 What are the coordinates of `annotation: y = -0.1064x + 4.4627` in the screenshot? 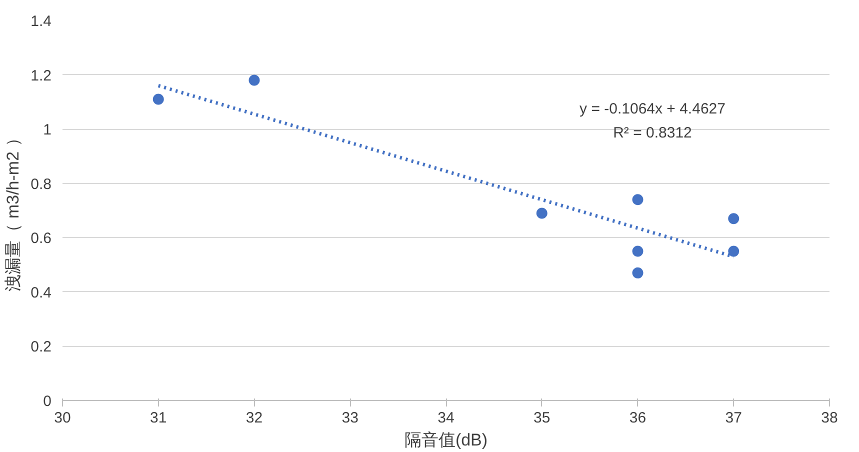 It's located at (653, 109).